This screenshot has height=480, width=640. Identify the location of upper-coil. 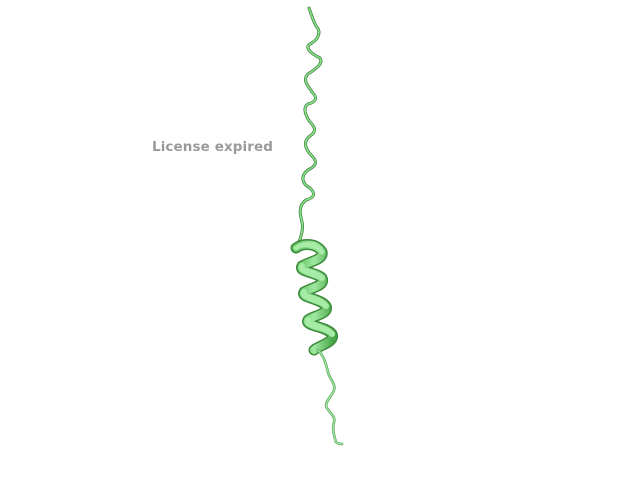
(309, 127).